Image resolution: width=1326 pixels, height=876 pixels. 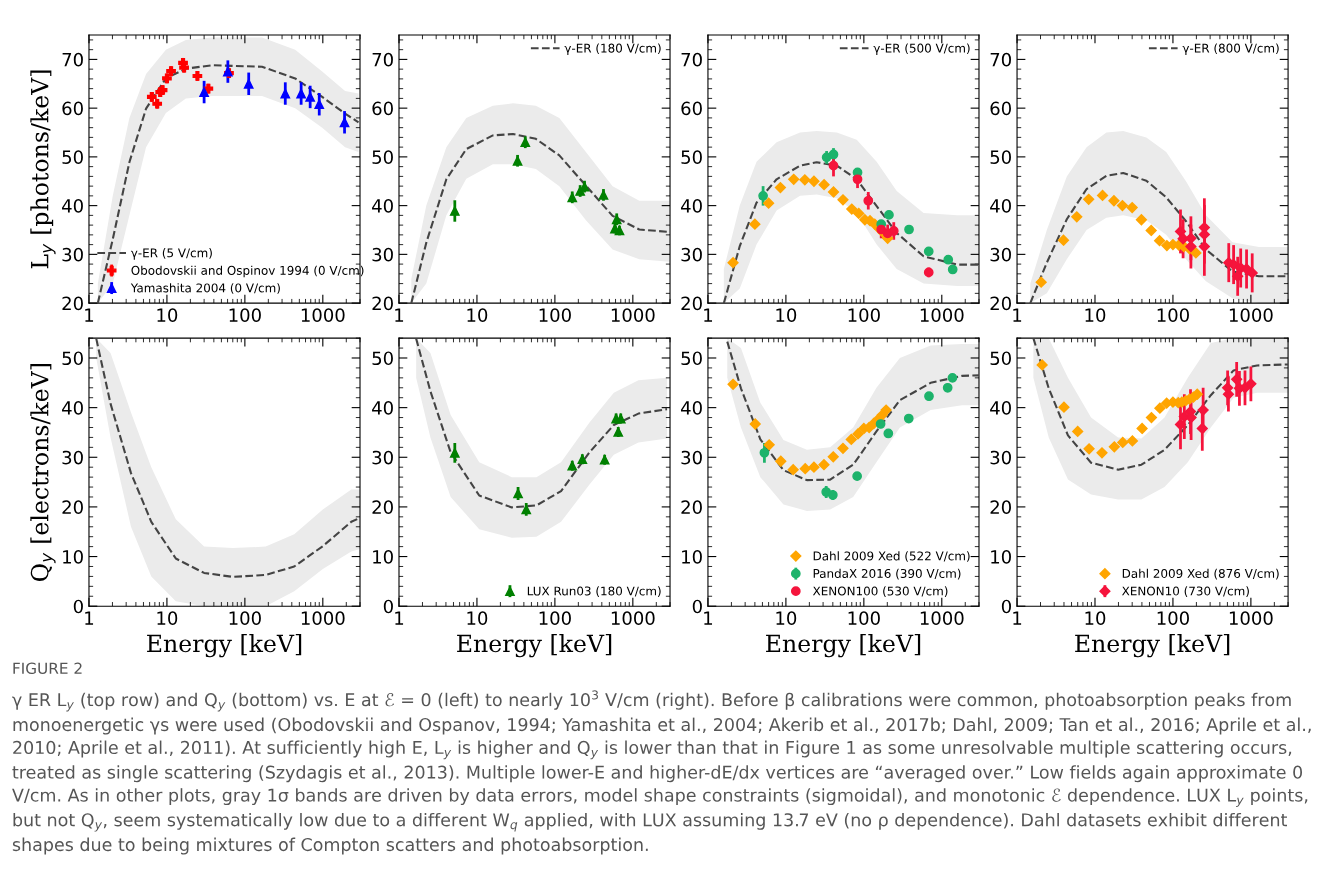 I want to click on legend-label: Dahl 2009 Xed (876 V/cm), so click(x=1200, y=574).